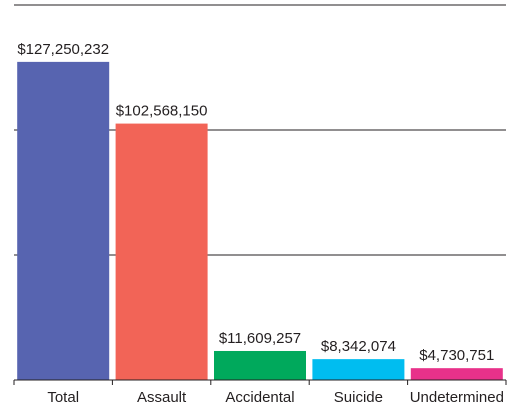  Describe the element at coordinates (260, 338) in the screenshot. I see `value-label-accidental: $11,609,257` at that location.